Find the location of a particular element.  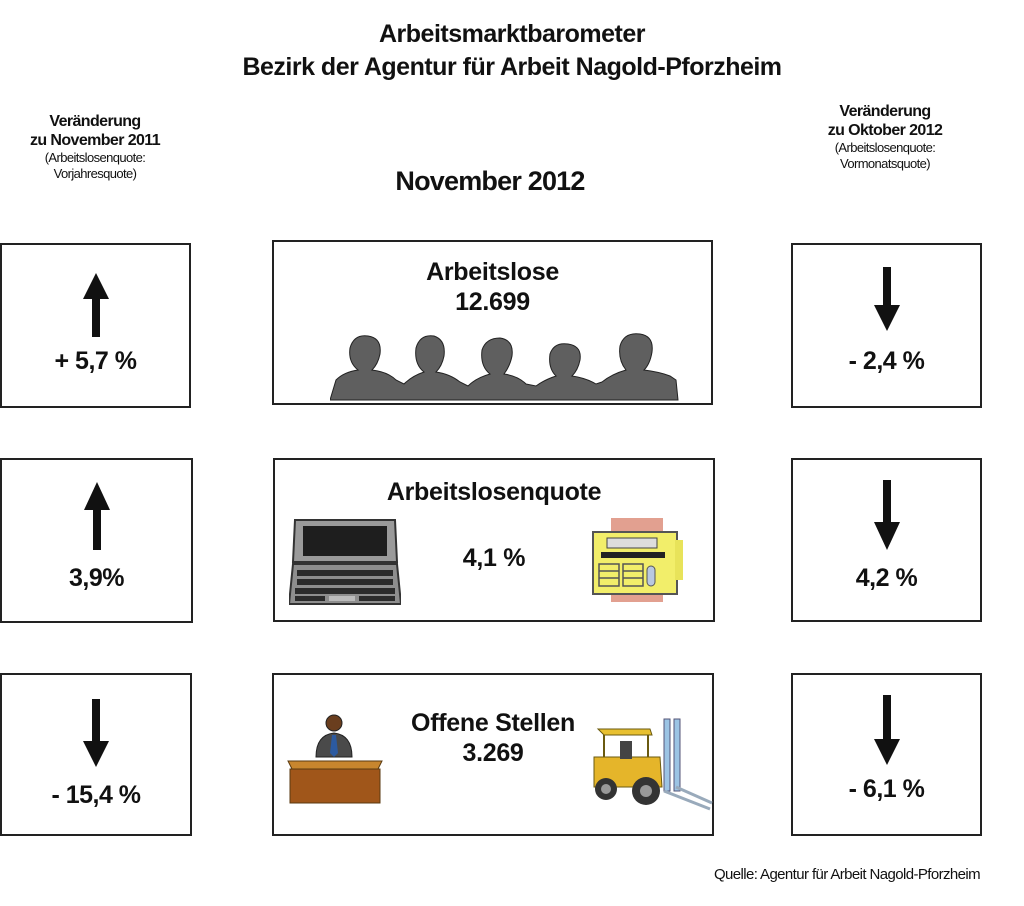

left-note-line1: (Arbeitslosenquote: is located at coordinates (95, 157).